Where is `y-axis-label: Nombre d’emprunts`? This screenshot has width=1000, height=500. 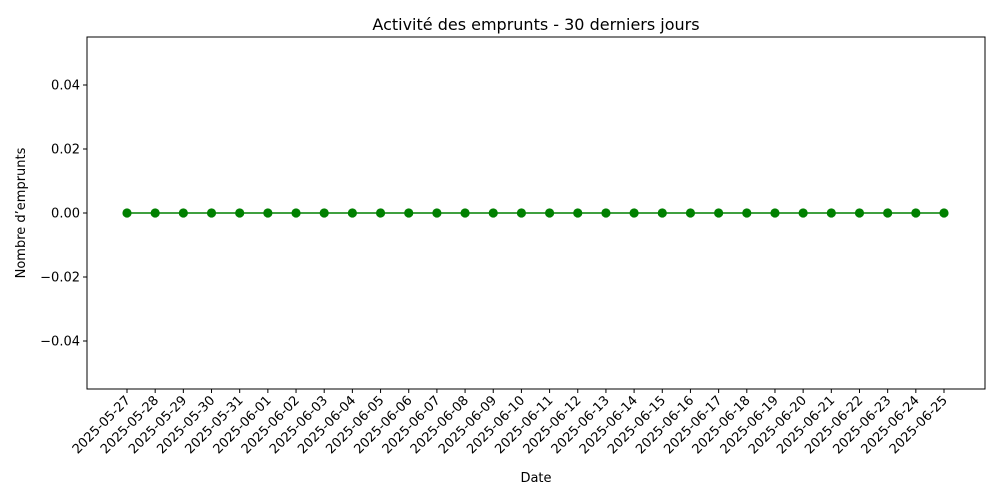 y-axis-label: Nombre d’emprunts is located at coordinates (21, 212).